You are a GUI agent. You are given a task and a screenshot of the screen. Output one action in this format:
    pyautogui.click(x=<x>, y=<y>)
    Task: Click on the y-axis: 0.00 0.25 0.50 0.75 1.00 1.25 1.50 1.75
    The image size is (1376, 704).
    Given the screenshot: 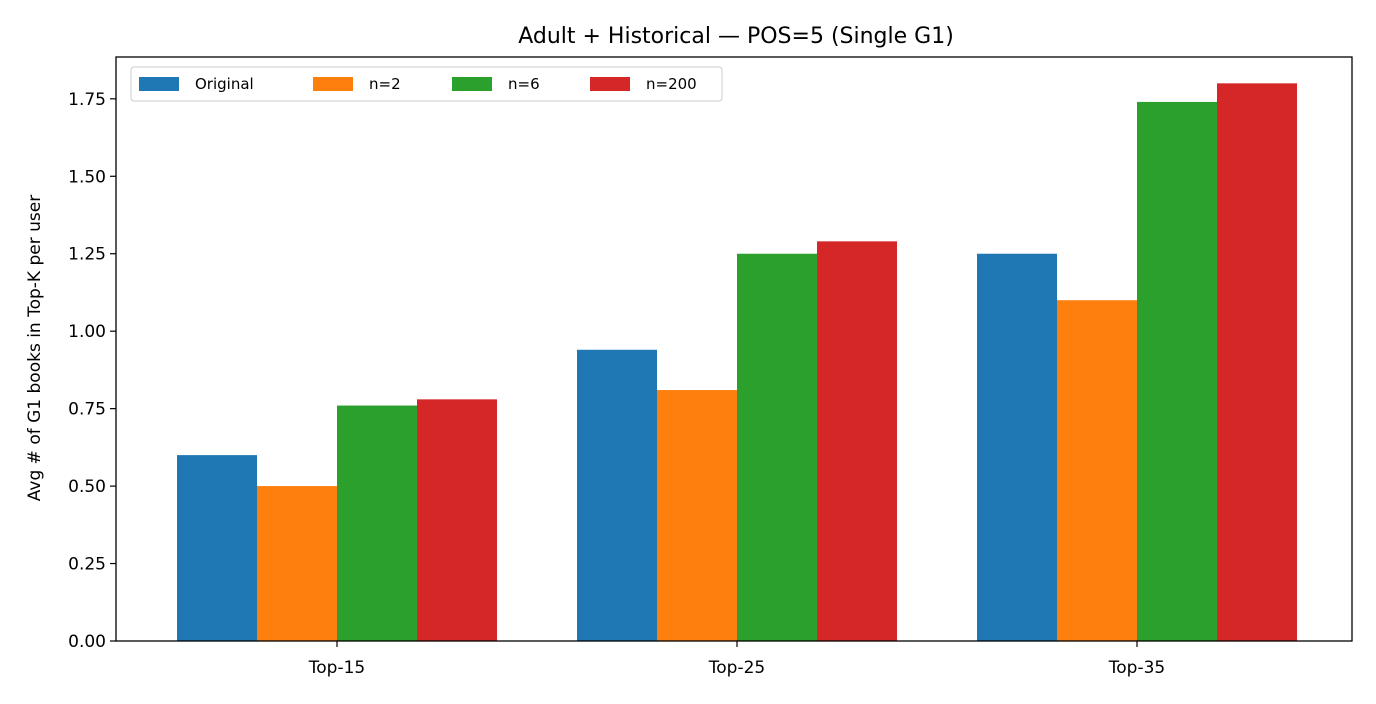 What is the action you would take?
    pyautogui.click(x=92, y=371)
    